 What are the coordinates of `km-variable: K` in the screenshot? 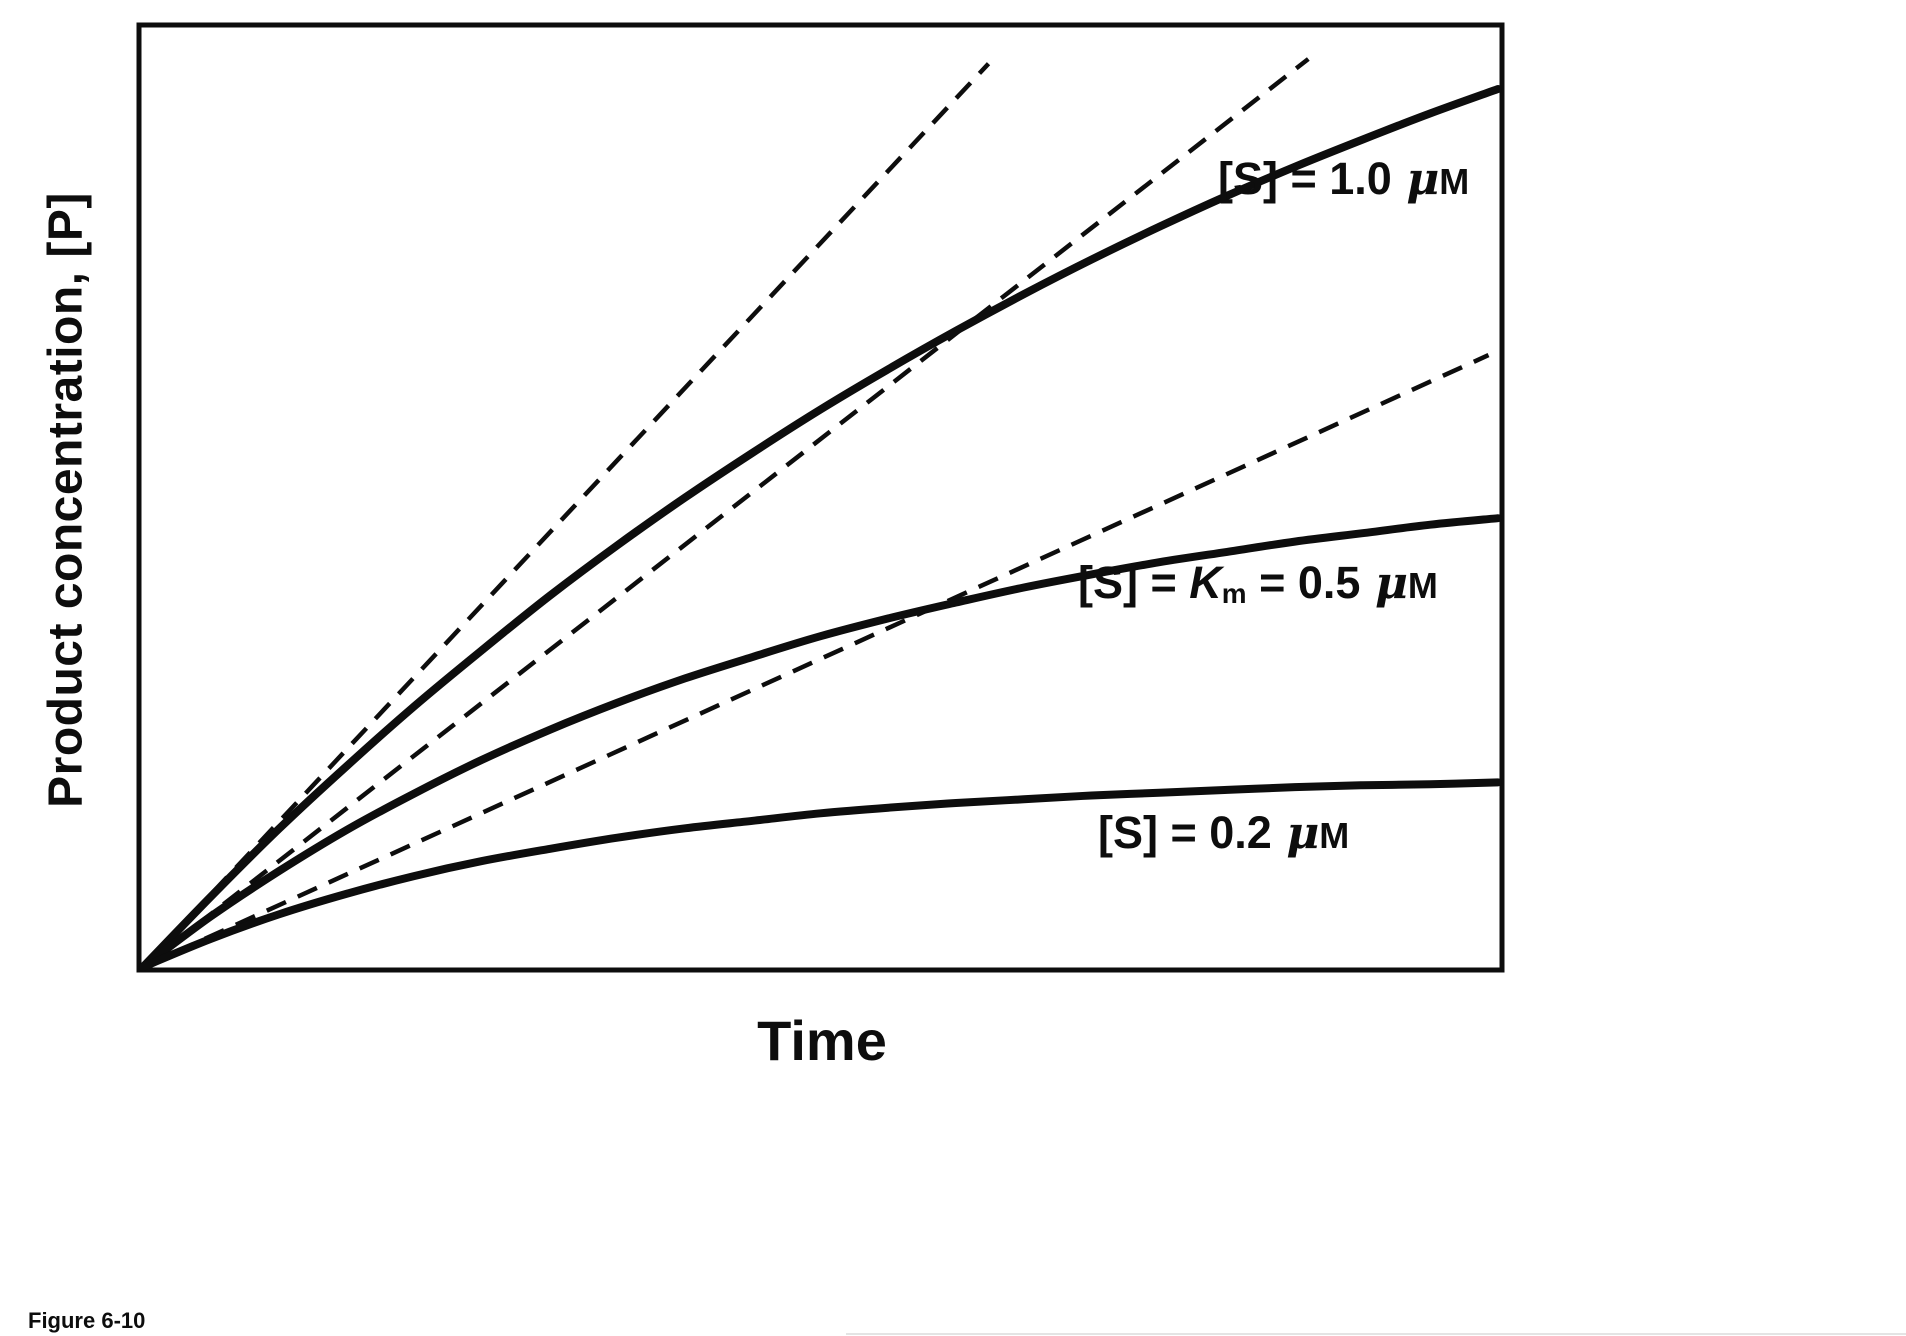 It's located at (1205, 582).